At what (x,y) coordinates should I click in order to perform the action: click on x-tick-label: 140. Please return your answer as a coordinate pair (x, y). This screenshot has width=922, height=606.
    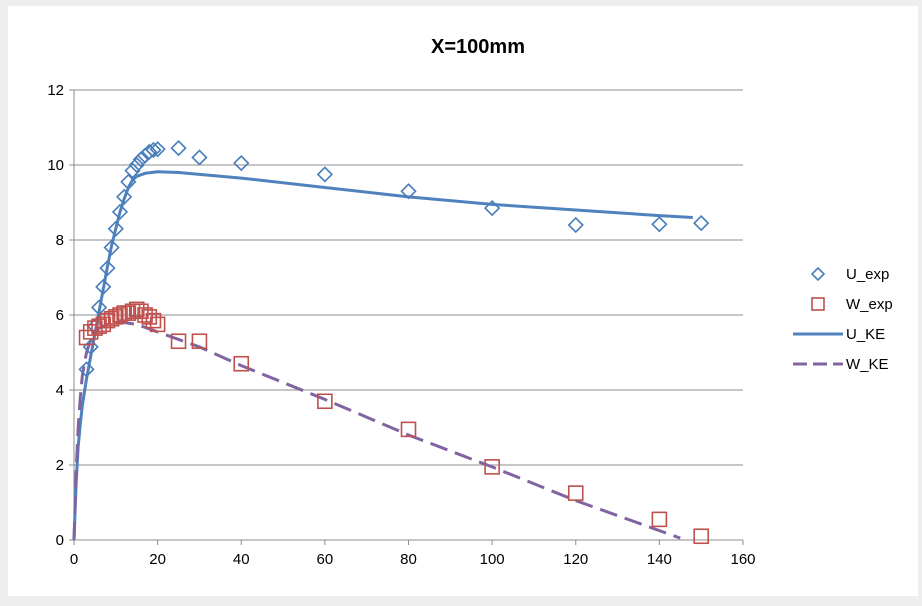
    Looking at the image, I should click on (659, 559).